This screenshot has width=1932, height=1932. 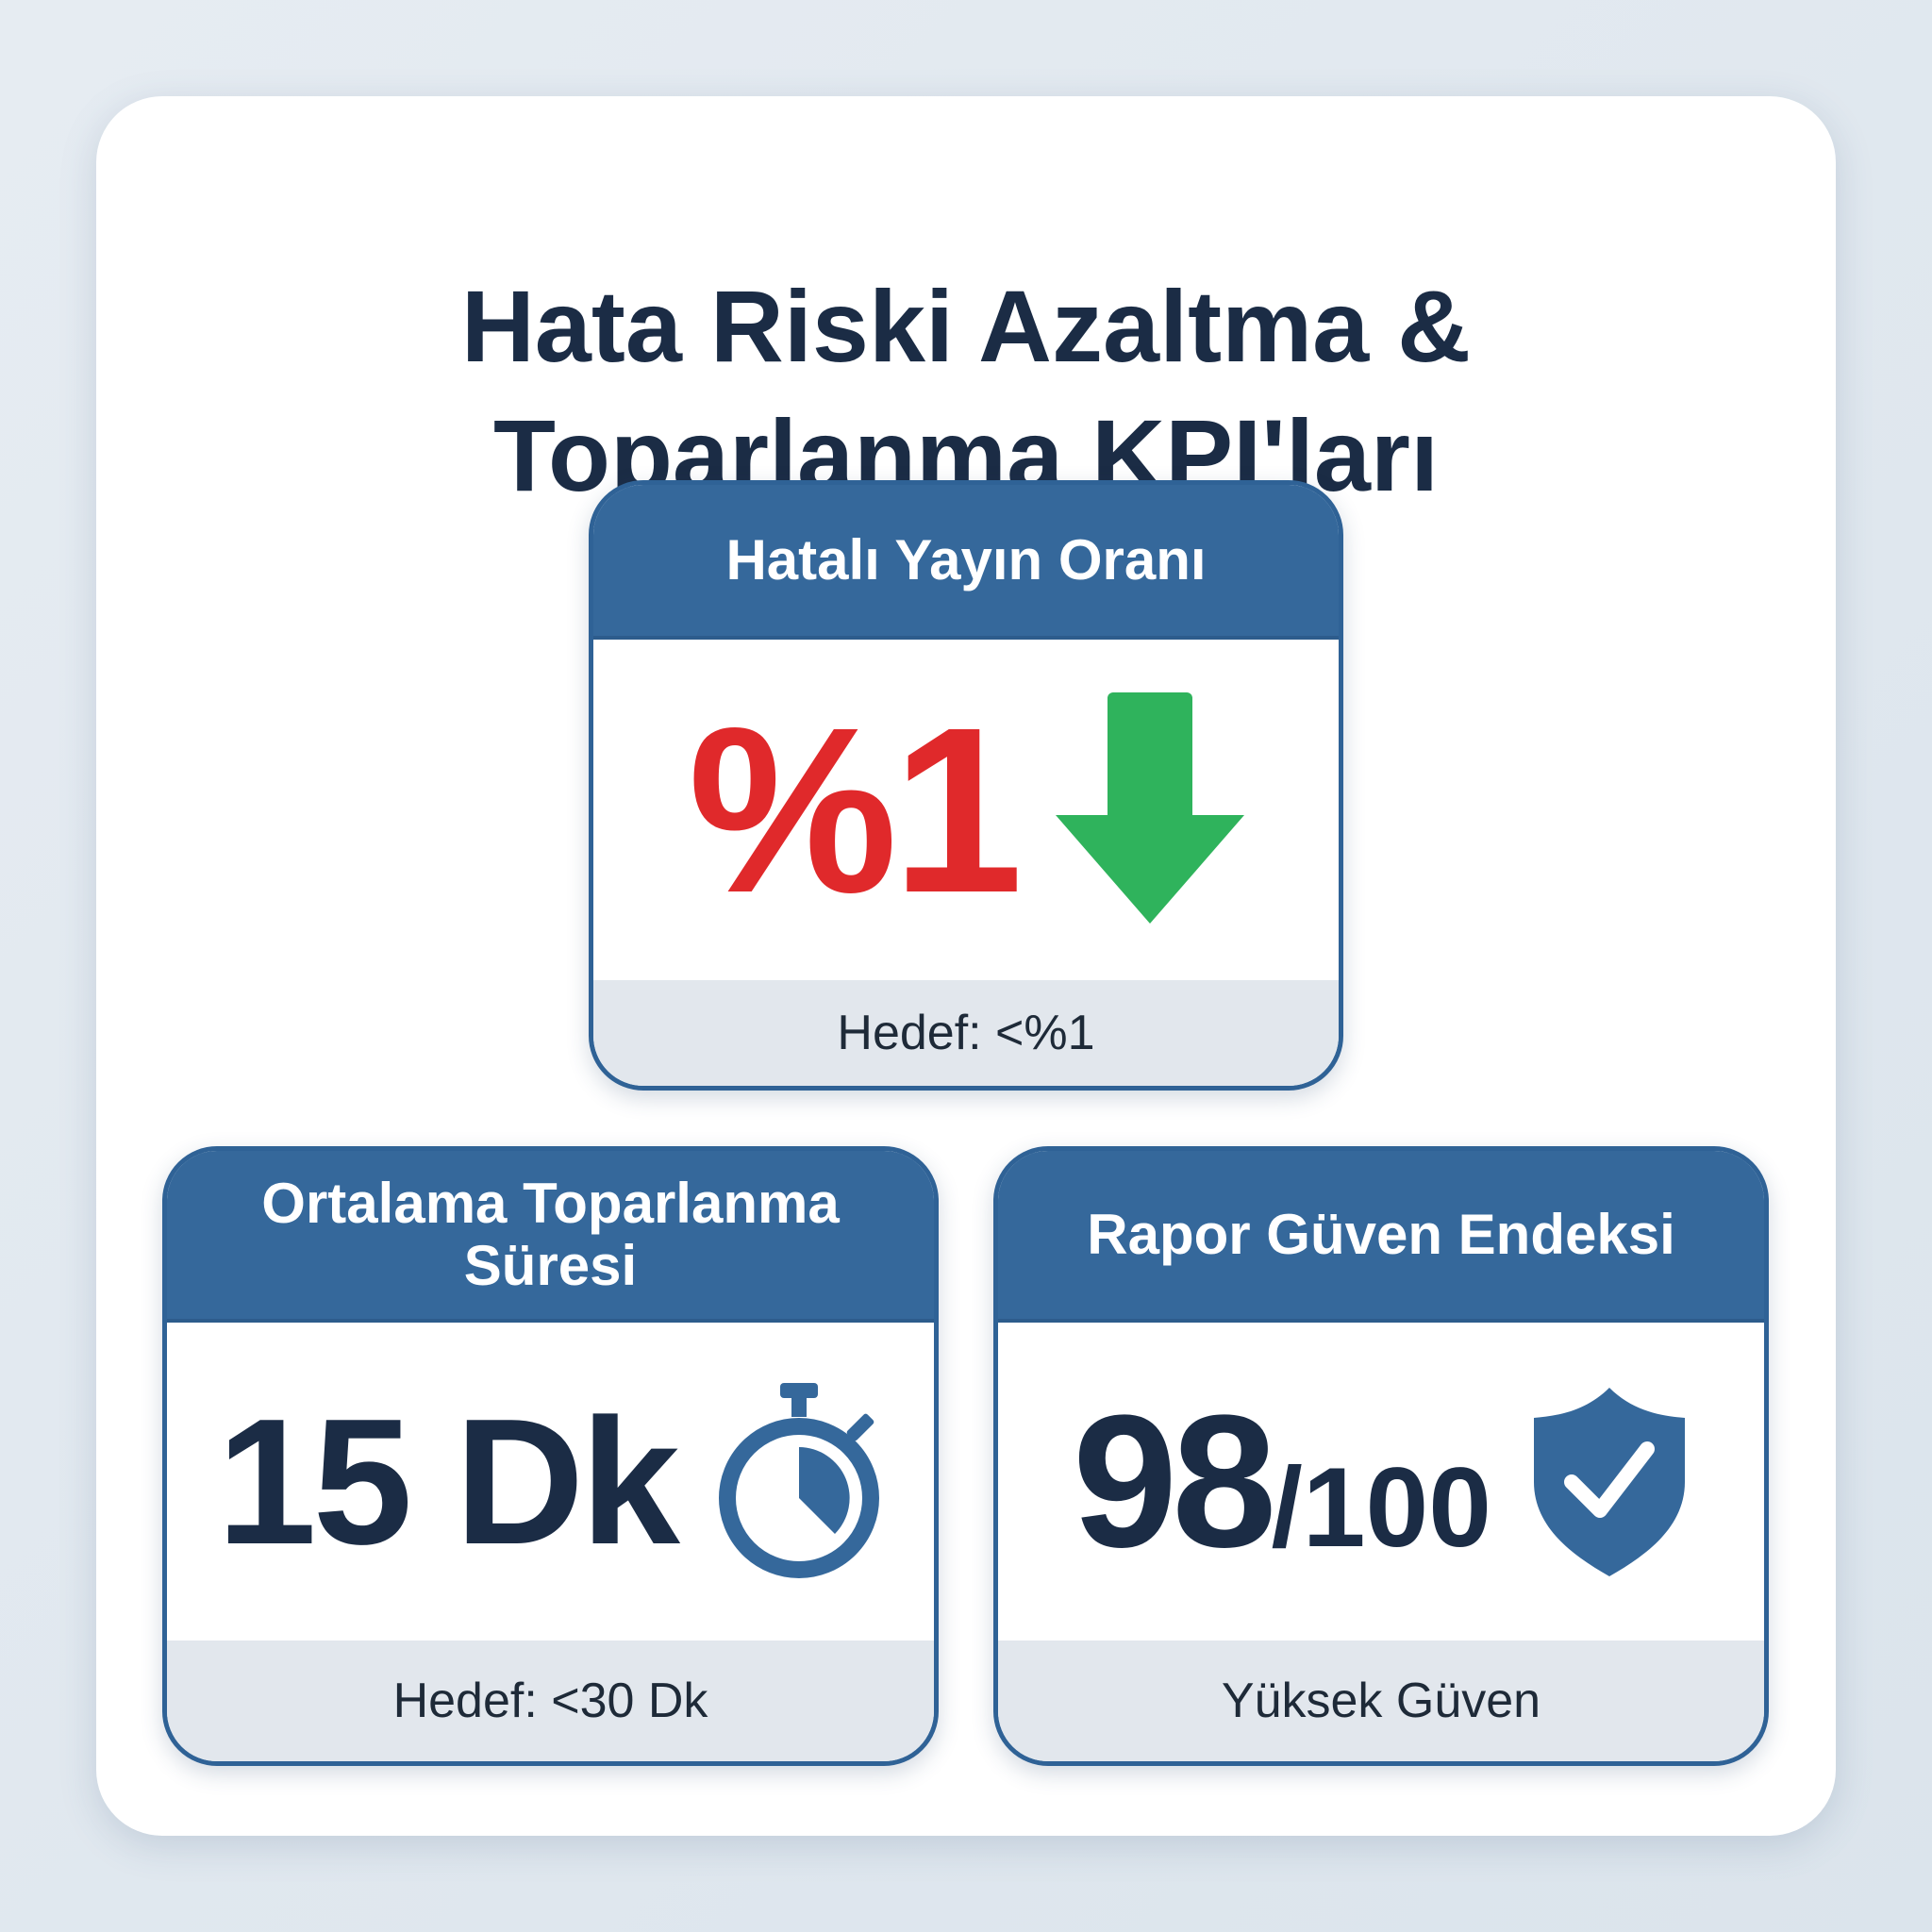 What do you see at coordinates (966, 326) in the screenshot?
I see `page-title-line1: Hata Riski Azaltma &` at bounding box center [966, 326].